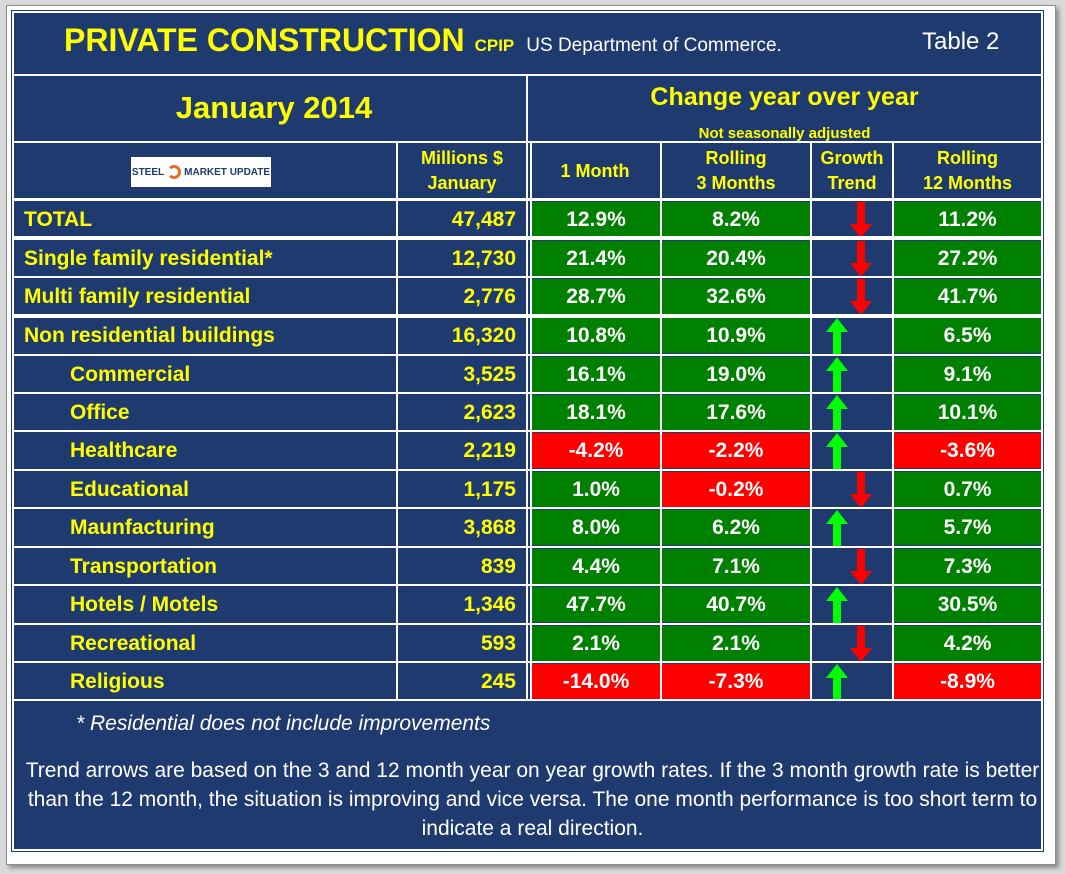 The image size is (1065, 874). What do you see at coordinates (596, 489) in the screenshot?
I see `row-one-month: 1.0%` at bounding box center [596, 489].